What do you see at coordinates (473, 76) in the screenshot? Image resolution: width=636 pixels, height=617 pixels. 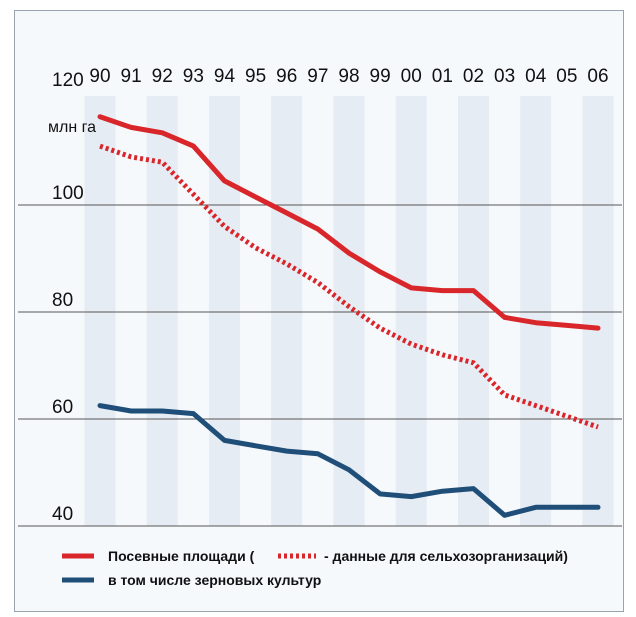 I see `x-tick-label: 02` at bounding box center [473, 76].